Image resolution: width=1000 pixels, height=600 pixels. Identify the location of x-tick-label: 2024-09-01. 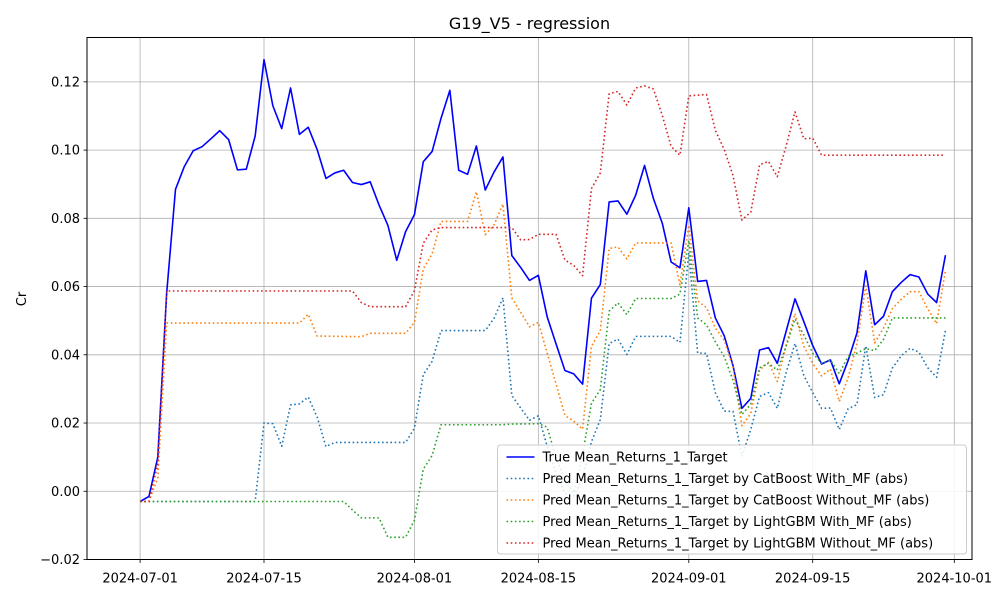
(689, 579).